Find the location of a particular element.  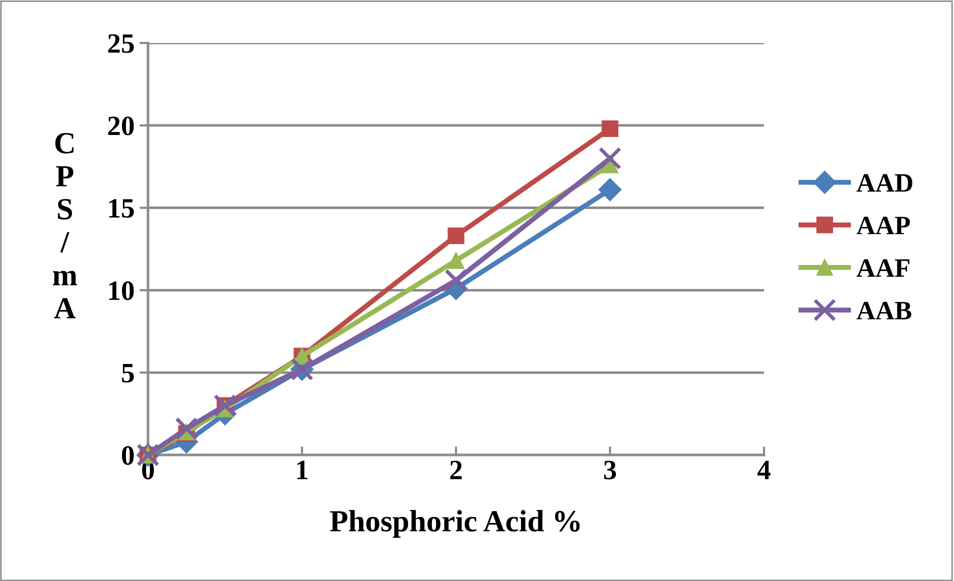

x-tick-label: 1 is located at coordinates (302, 470).